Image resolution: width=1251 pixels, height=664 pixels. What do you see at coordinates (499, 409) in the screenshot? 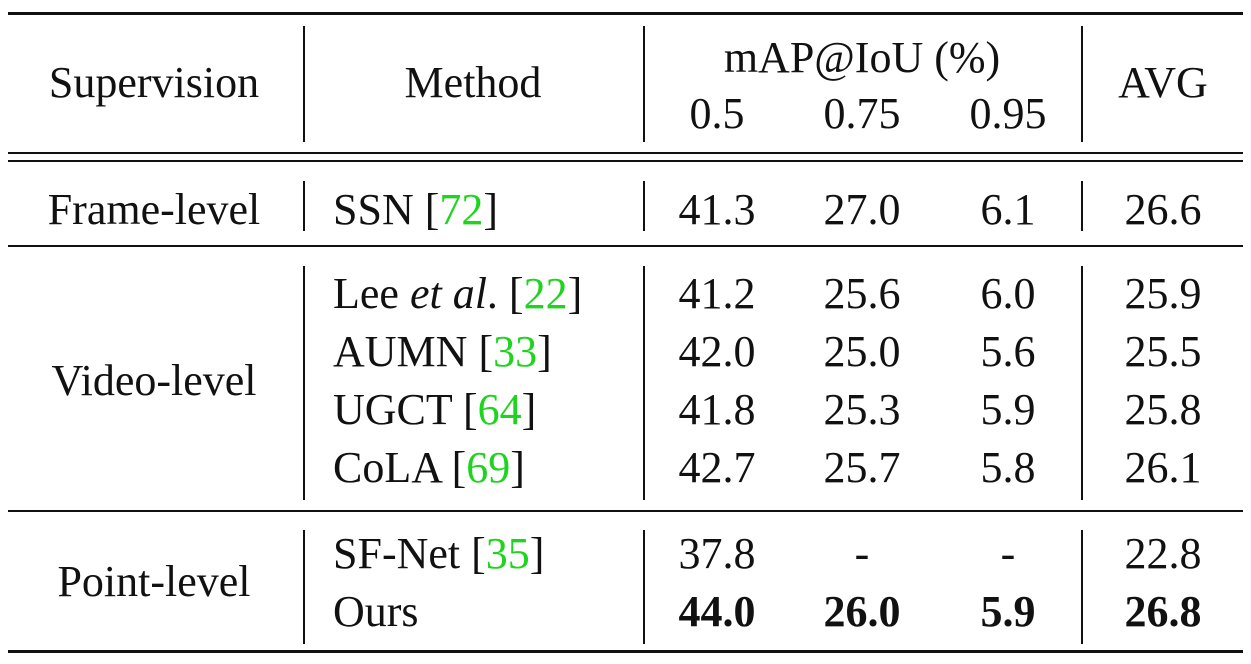
I see `citation-link: 64` at bounding box center [499, 409].